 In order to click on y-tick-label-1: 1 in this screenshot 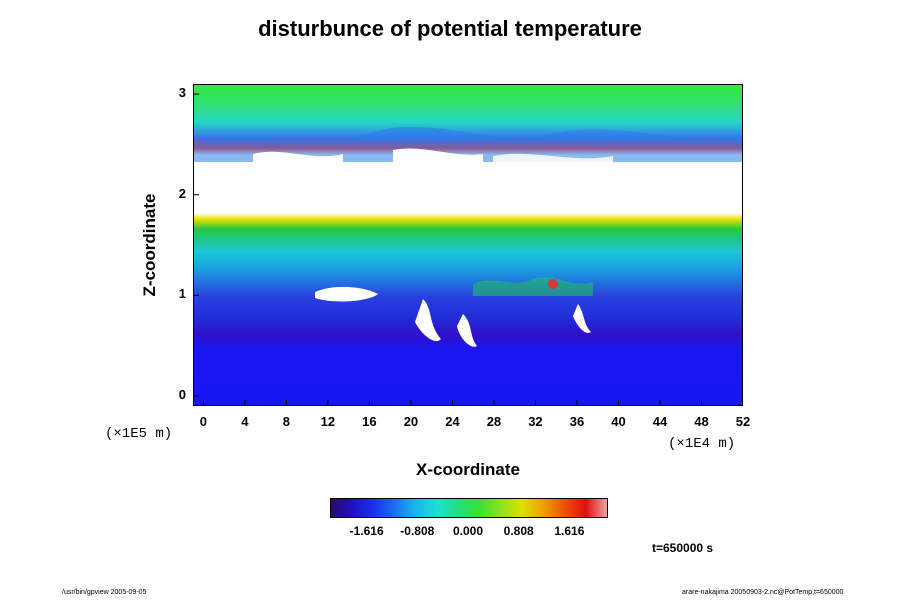, I will do `click(182, 293)`.